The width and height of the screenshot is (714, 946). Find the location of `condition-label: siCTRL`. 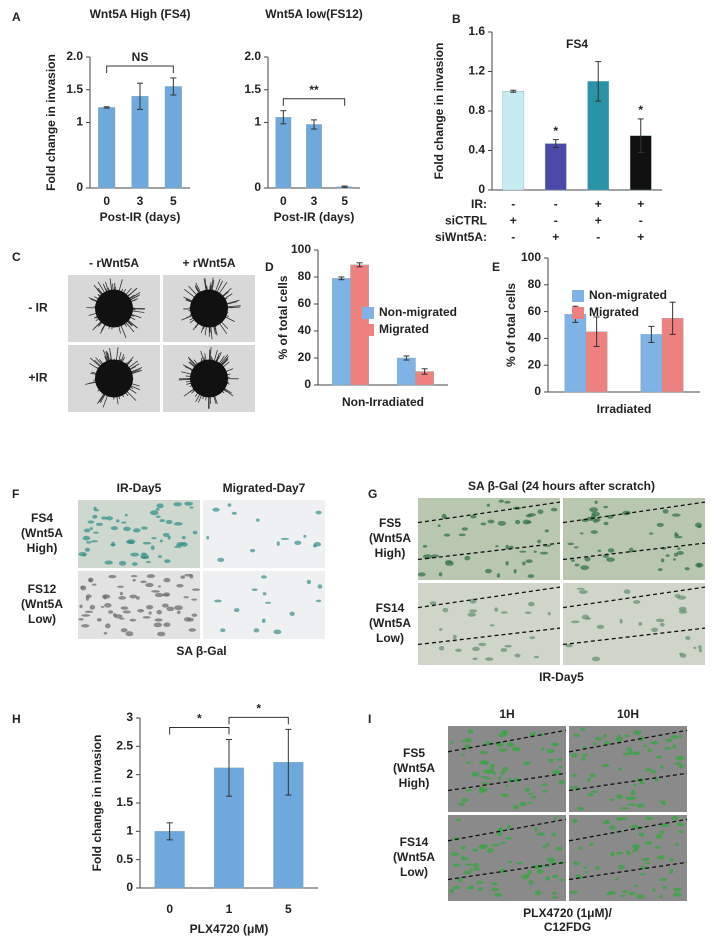

condition-label: siCTRL is located at coordinates (466, 221).